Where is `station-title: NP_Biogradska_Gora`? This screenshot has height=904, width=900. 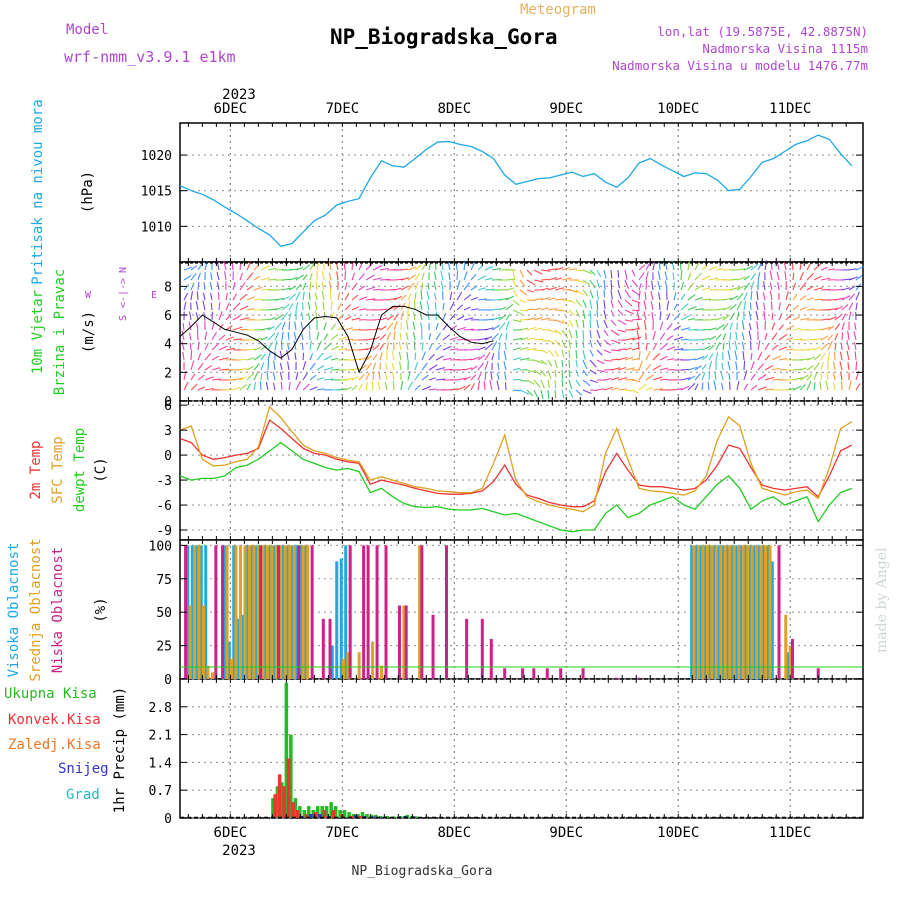 station-title: NP_Biogradska_Gora is located at coordinates (444, 37).